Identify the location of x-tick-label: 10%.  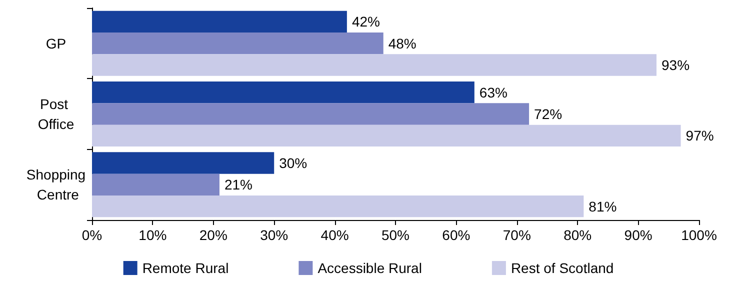
(152, 235).